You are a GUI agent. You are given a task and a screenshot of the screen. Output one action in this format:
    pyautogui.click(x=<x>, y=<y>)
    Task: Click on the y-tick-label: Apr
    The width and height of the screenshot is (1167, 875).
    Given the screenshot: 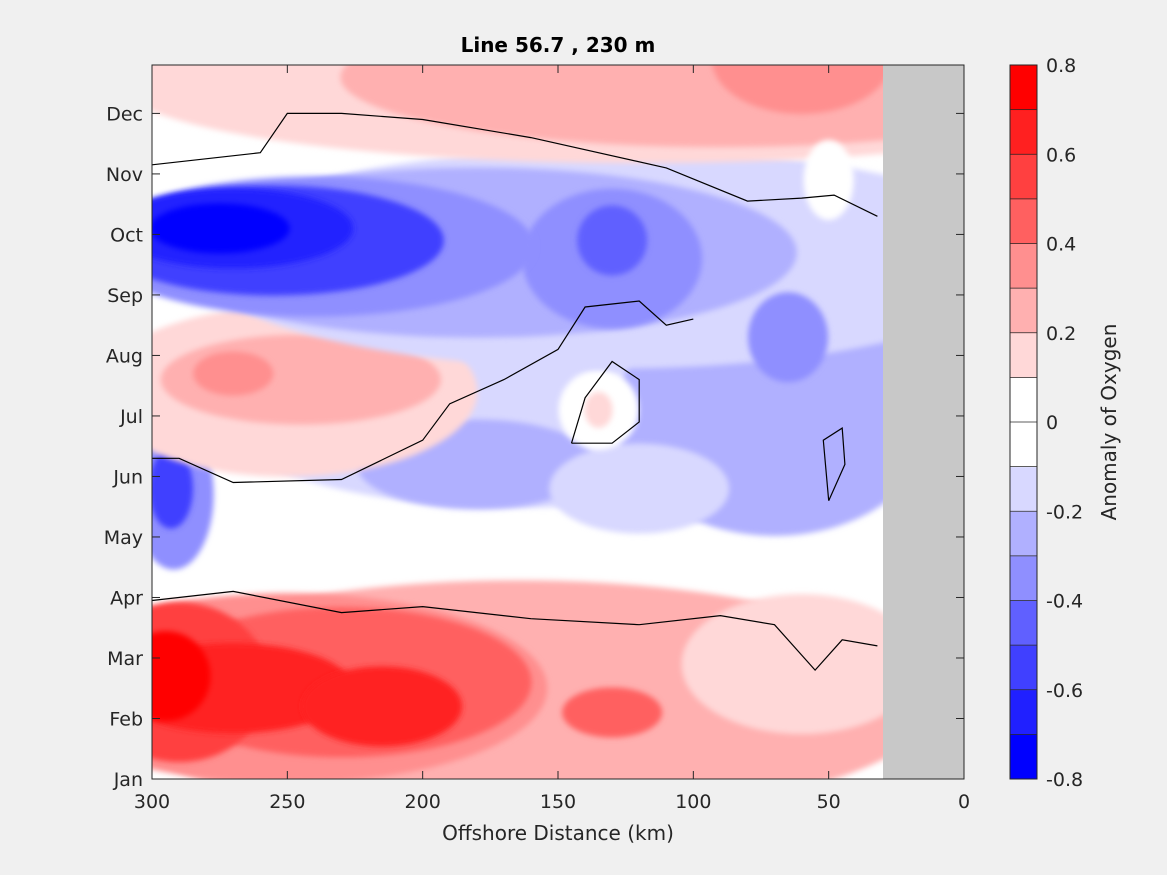 What is the action you would take?
    pyautogui.click(x=126, y=598)
    